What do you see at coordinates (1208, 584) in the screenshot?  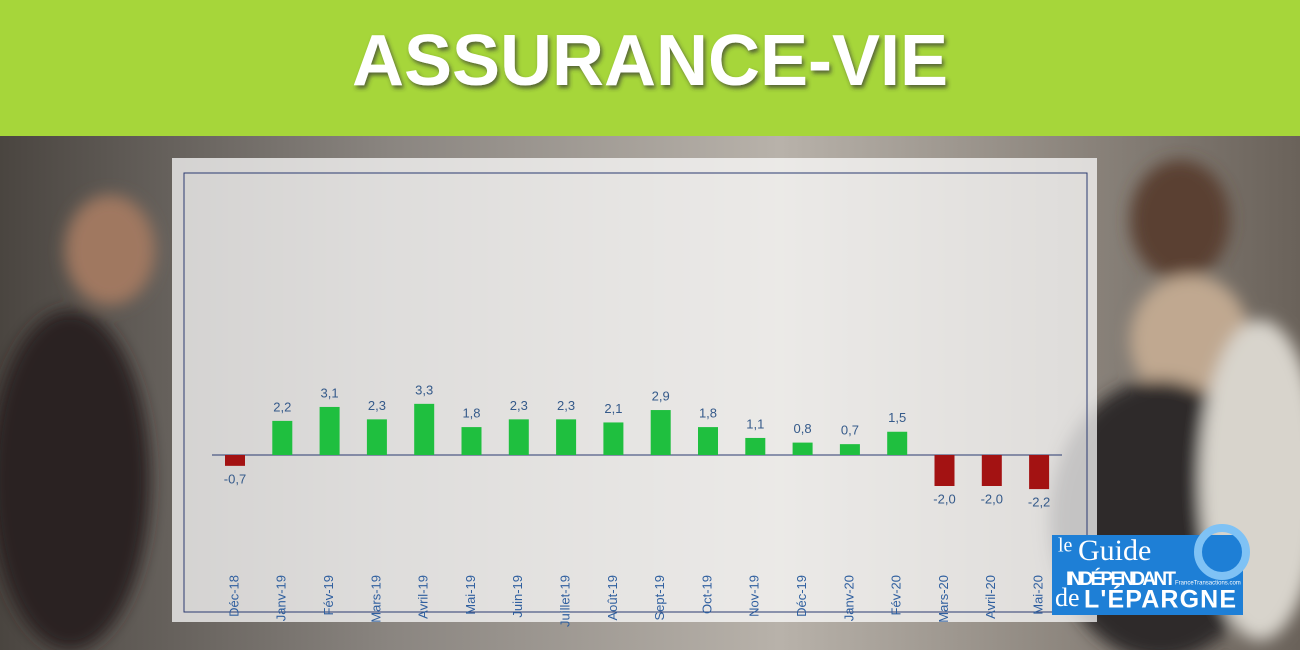 I see `logo-site: FranceTransactions.com` at bounding box center [1208, 584].